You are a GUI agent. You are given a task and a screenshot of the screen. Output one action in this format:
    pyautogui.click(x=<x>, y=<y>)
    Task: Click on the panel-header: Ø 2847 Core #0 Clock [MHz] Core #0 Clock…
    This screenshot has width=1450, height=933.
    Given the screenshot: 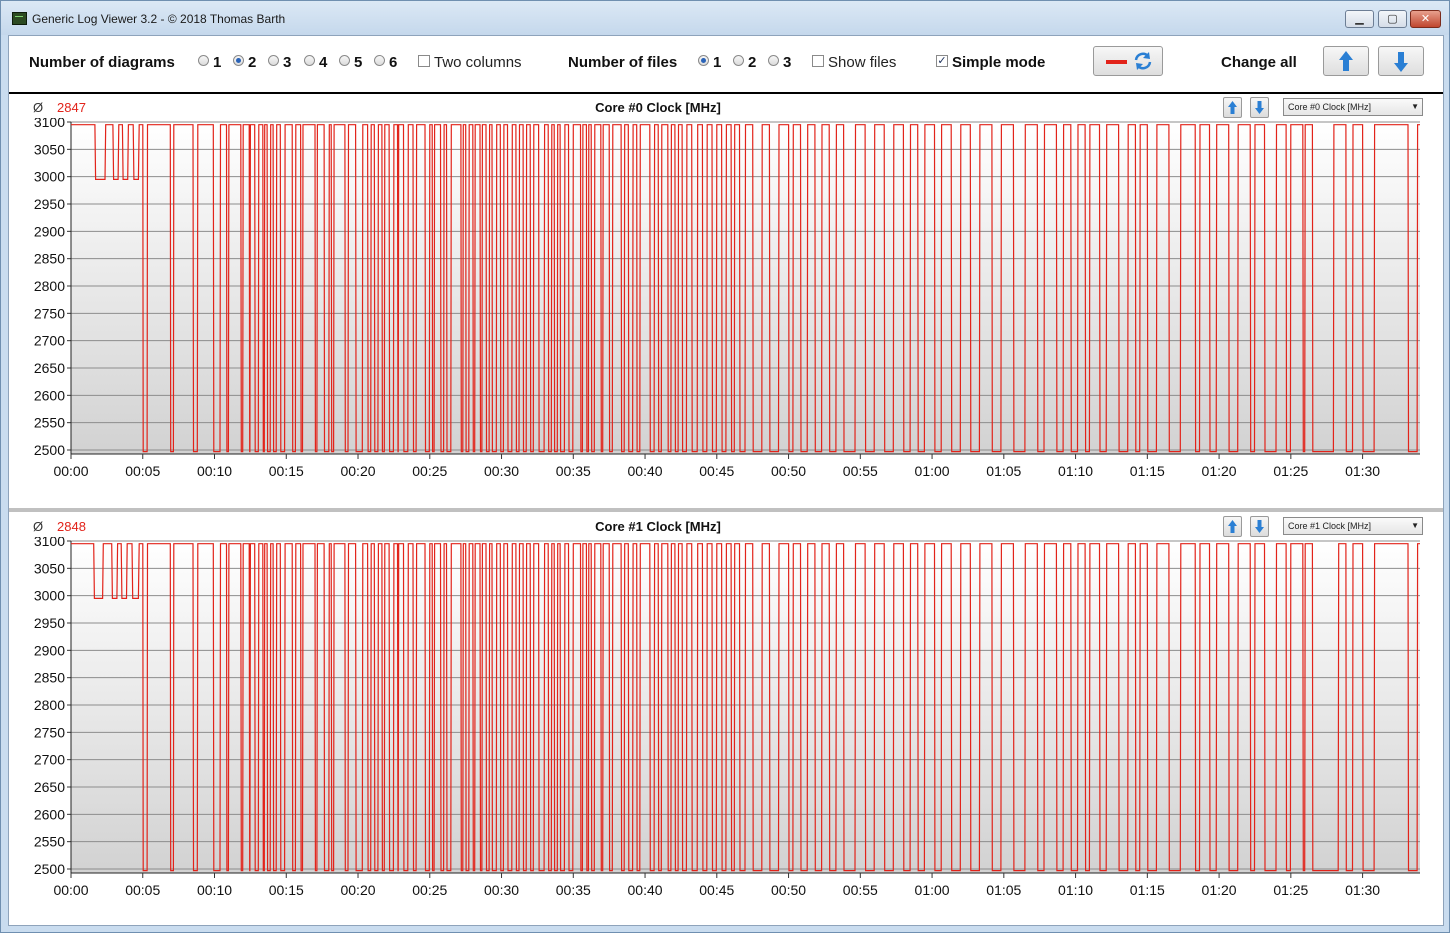 What is the action you would take?
    pyautogui.click(x=726, y=107)
    